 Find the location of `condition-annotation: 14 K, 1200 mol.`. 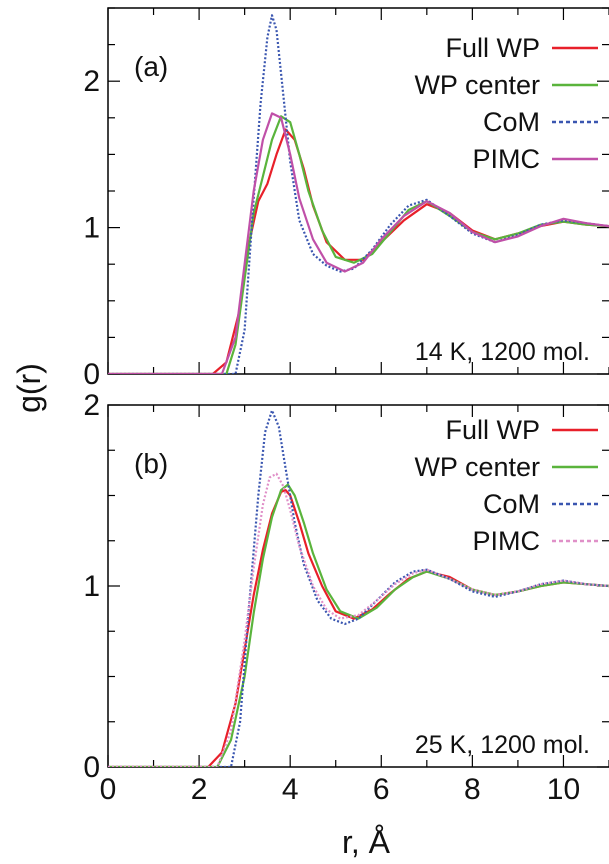

condition-annotation: 14 K, 1200 mol. is located at coordinates (502, 352).